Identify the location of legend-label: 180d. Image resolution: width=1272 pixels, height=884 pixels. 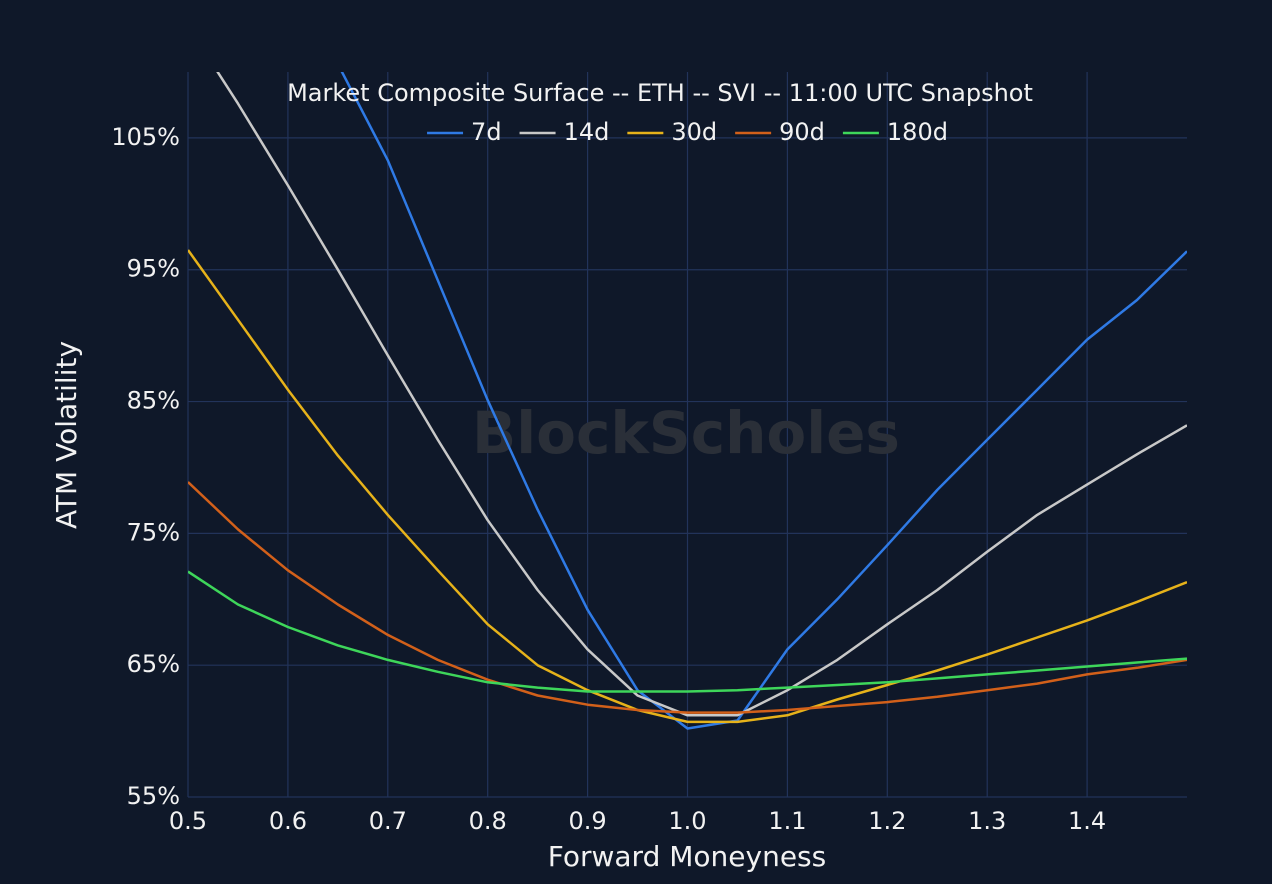
(917, 132).